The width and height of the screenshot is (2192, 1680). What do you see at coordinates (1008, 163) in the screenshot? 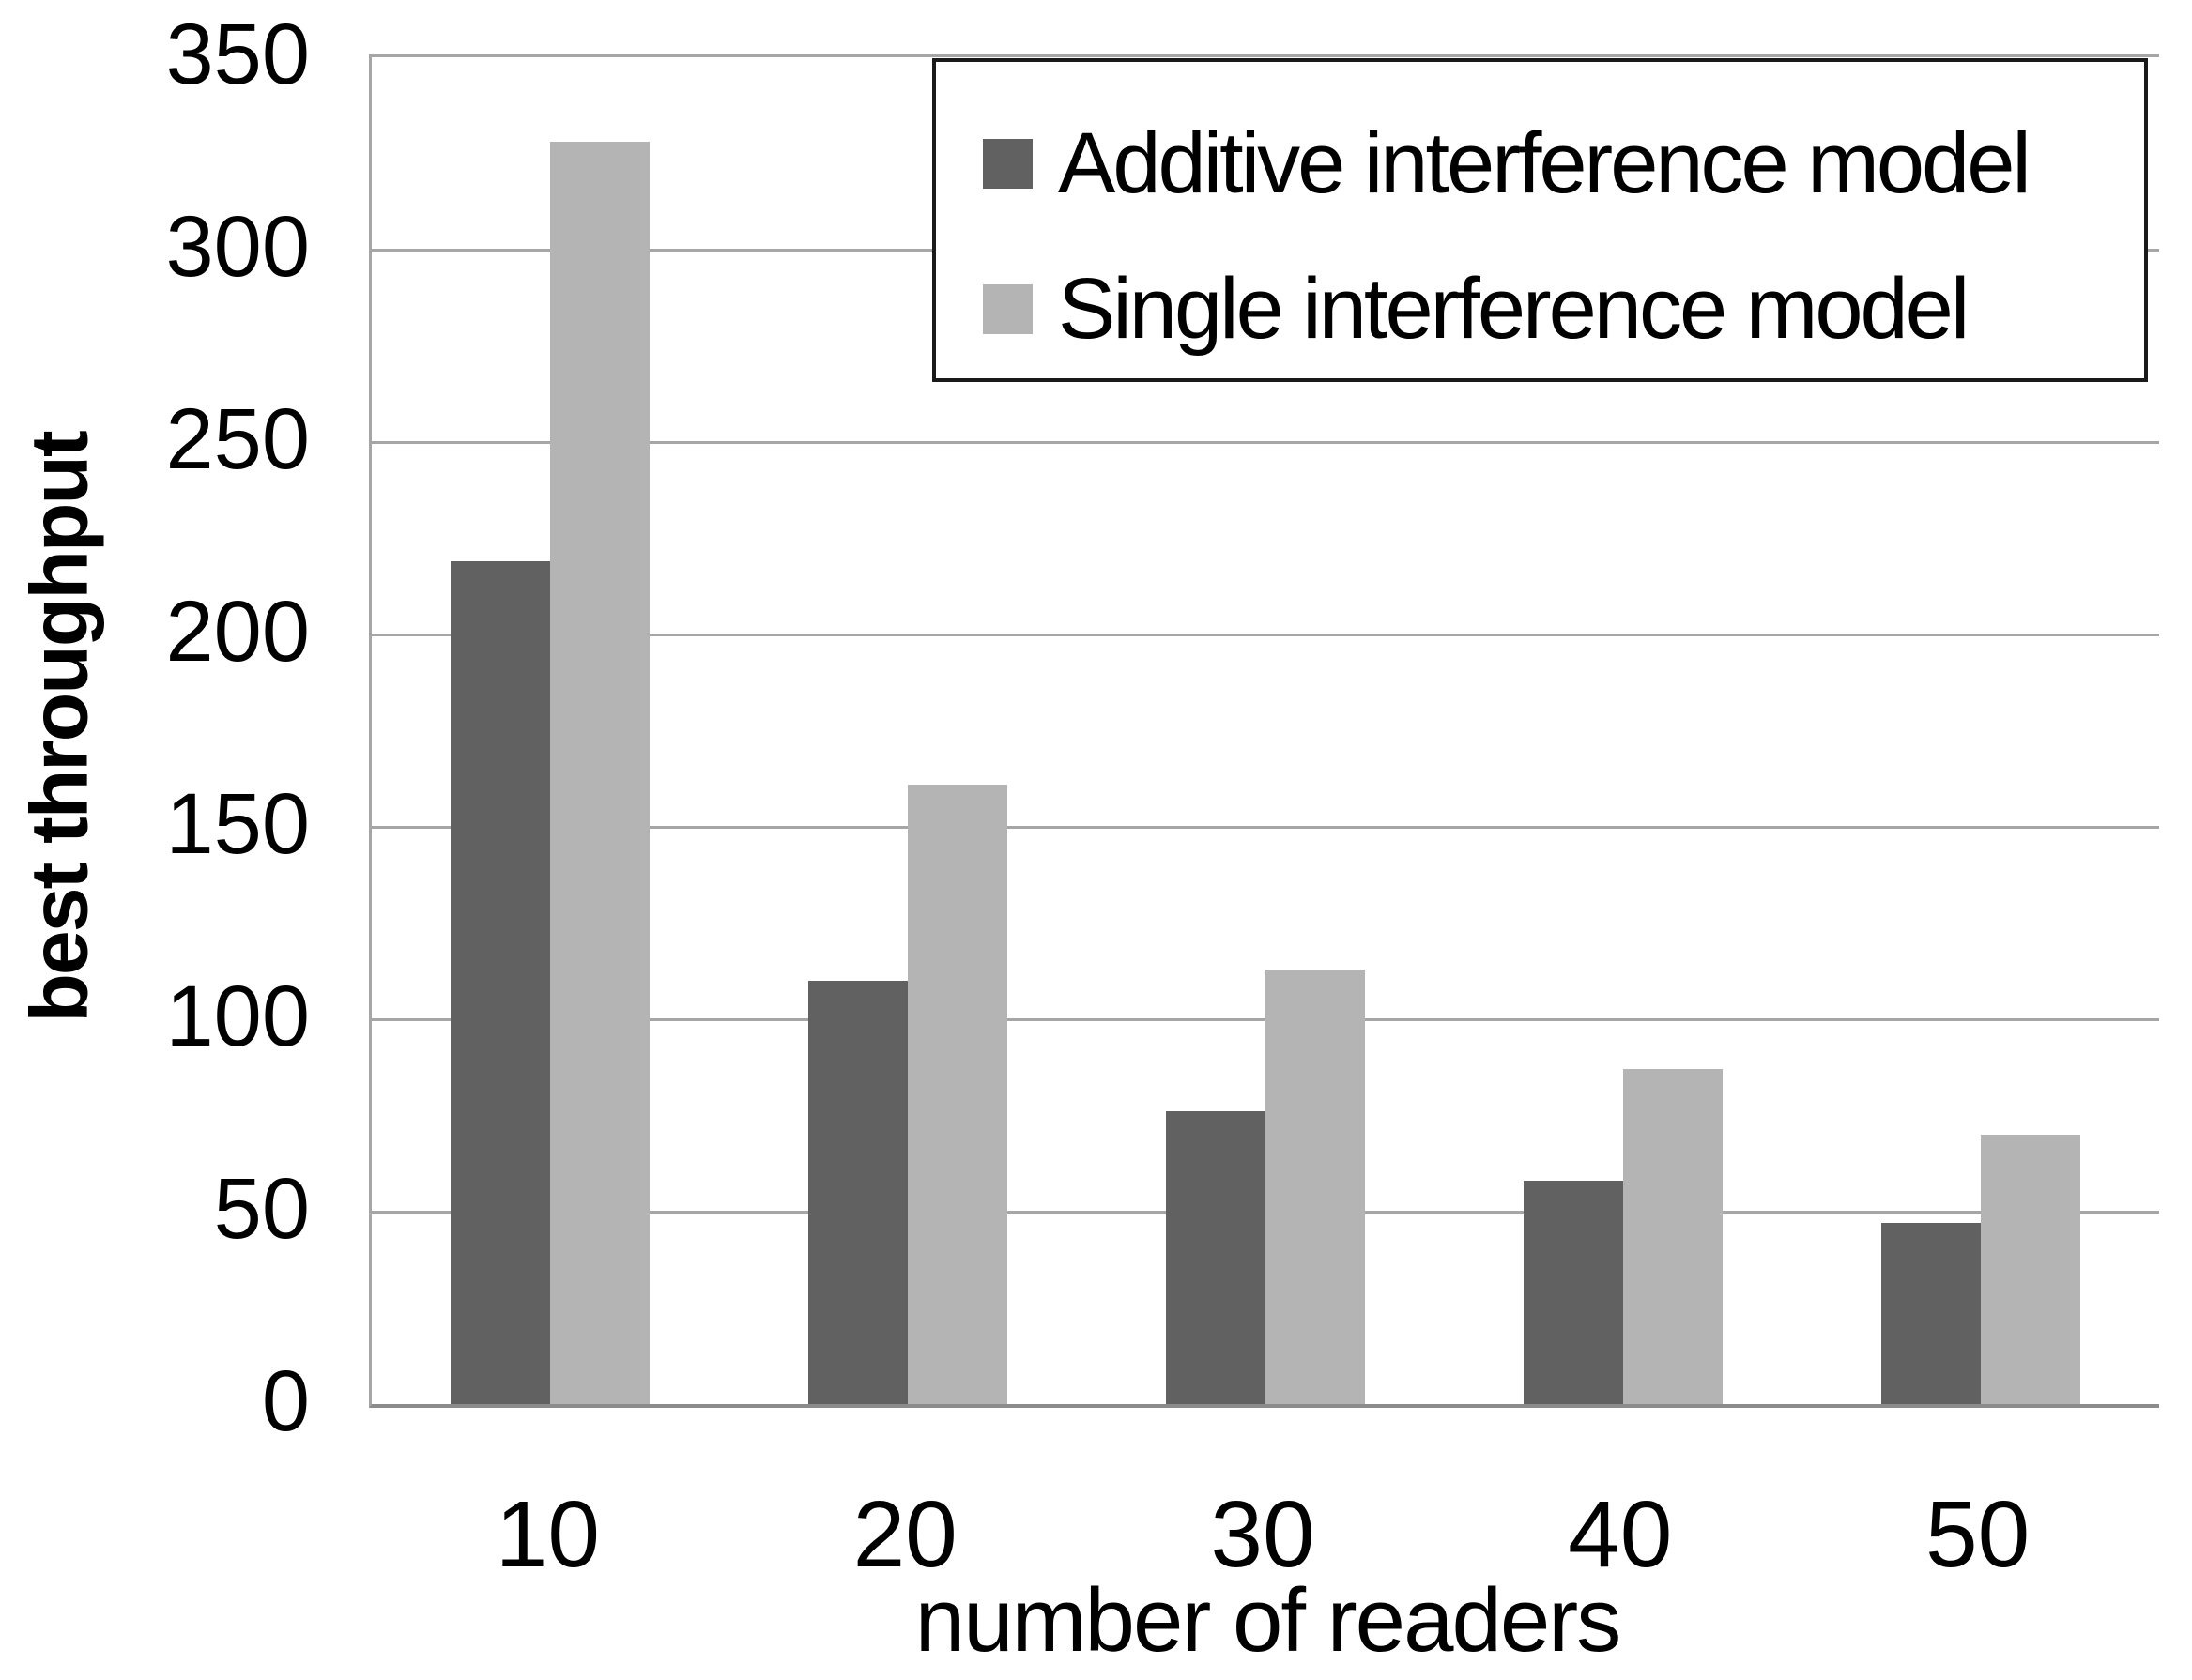
I see `legend-swatch-additive-icon` at bounding box center [1008, 163].